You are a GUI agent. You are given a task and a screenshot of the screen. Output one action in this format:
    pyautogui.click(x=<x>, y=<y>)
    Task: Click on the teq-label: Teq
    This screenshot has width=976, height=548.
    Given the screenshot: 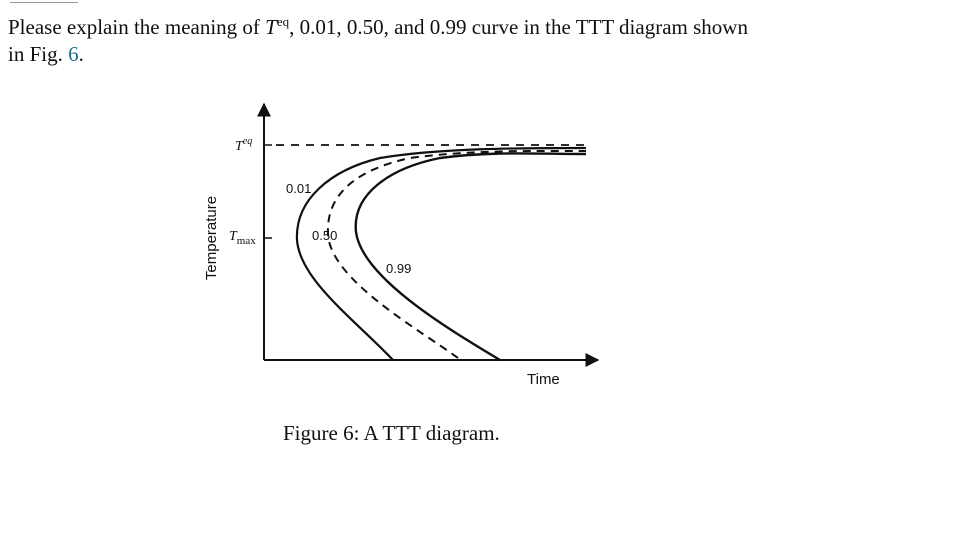 What is the action you would take?
    pyautogui.click(x=243, y=145)
    